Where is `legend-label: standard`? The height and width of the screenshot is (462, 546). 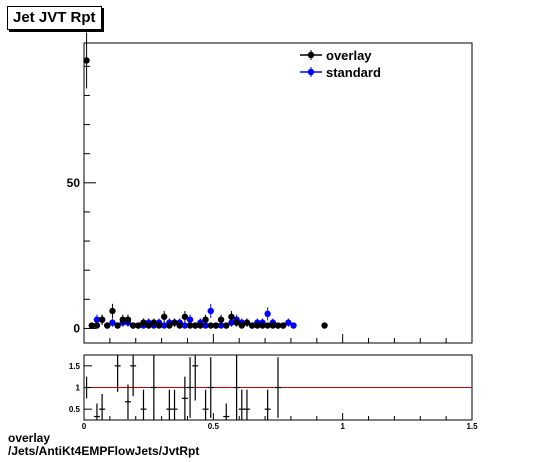 legend-label: standard is located at coordinates (353, 72).